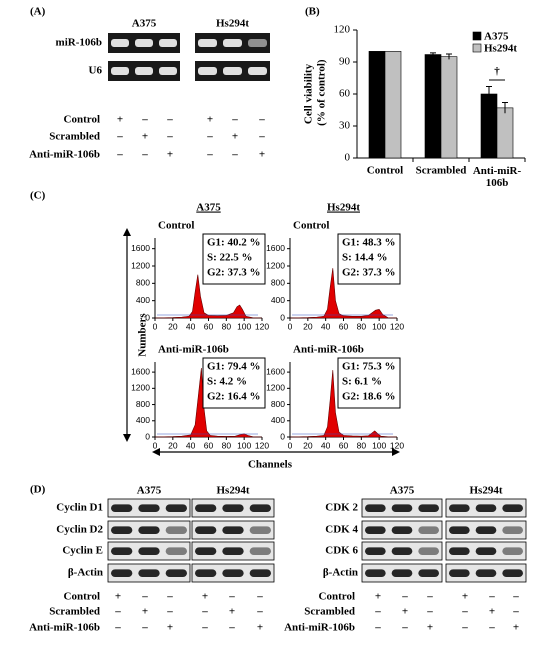 The width and height of the screenshot is (550, 649). What do you see at coordinates (342, 30) in the screenshot?
I see `y-tick-label: 120` at bounding box center [342, 30].